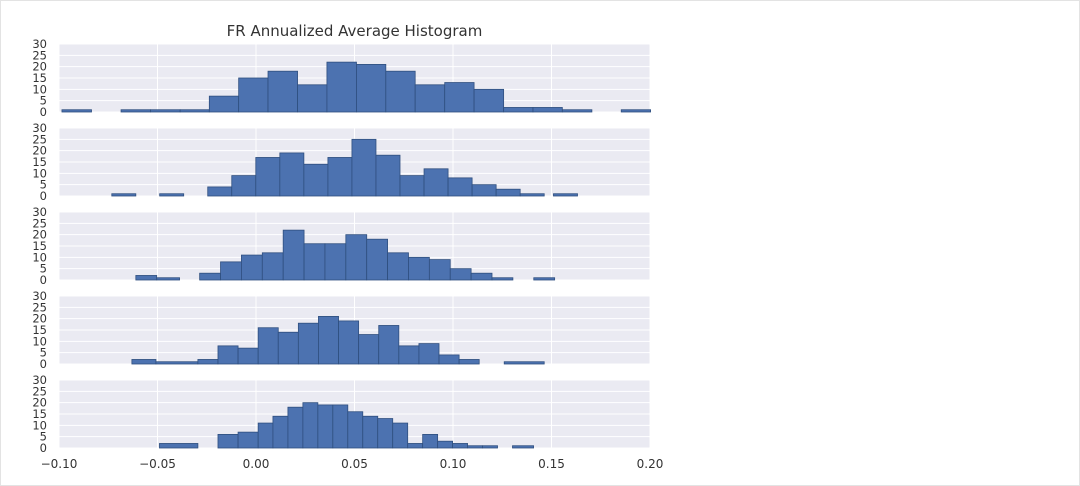 This screenshot has height=486, width=1080. What do you see at coordinates (551, 464) in the screenshot?
I see `x-tick-label: 0.15` at bounding box center [551, 464].